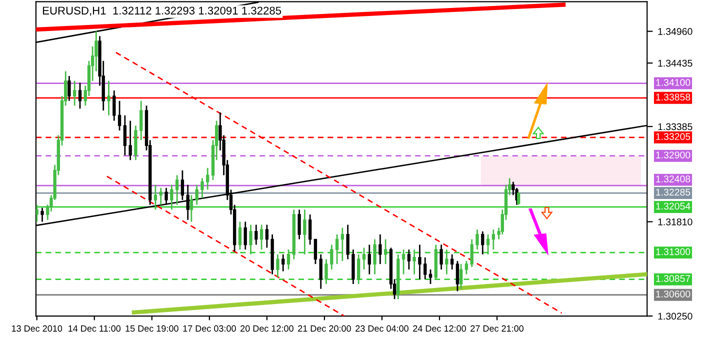  I want to click on y-tick-label: 1.34960, so click(675, 31).